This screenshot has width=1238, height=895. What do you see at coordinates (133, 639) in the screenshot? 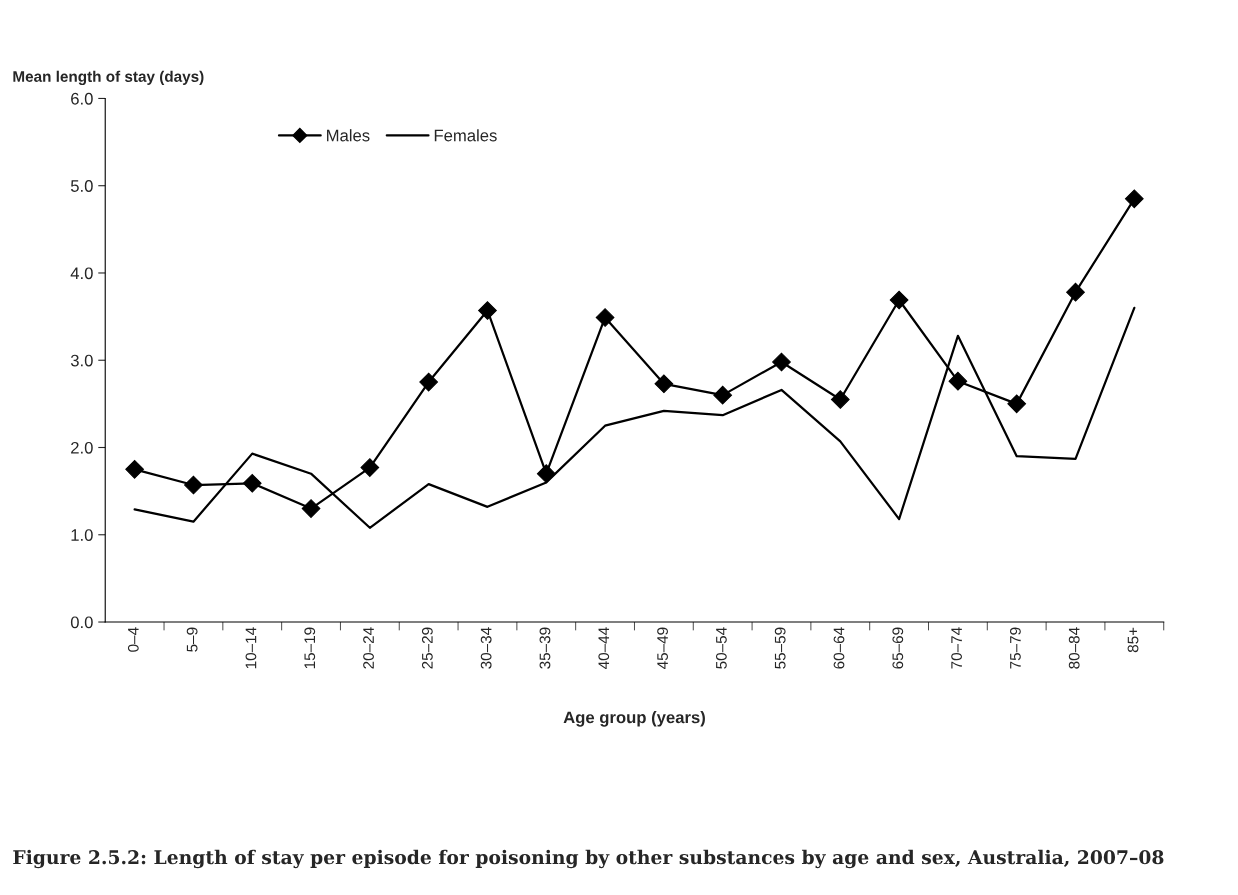
I see `x-tick-label: 0–4` at bounding box center [133, 639].